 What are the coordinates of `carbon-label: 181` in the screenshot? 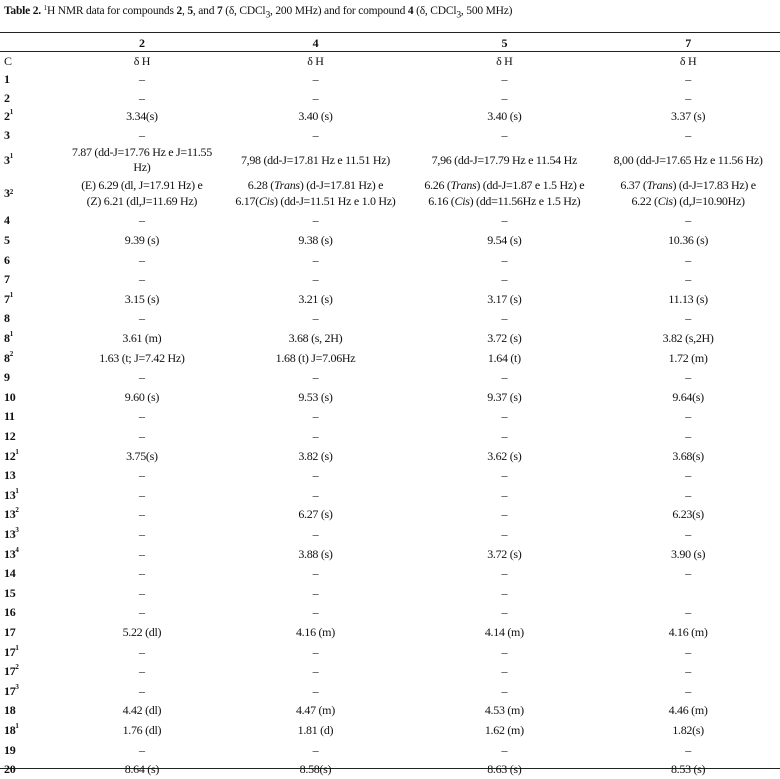 It's located at (11, 729).